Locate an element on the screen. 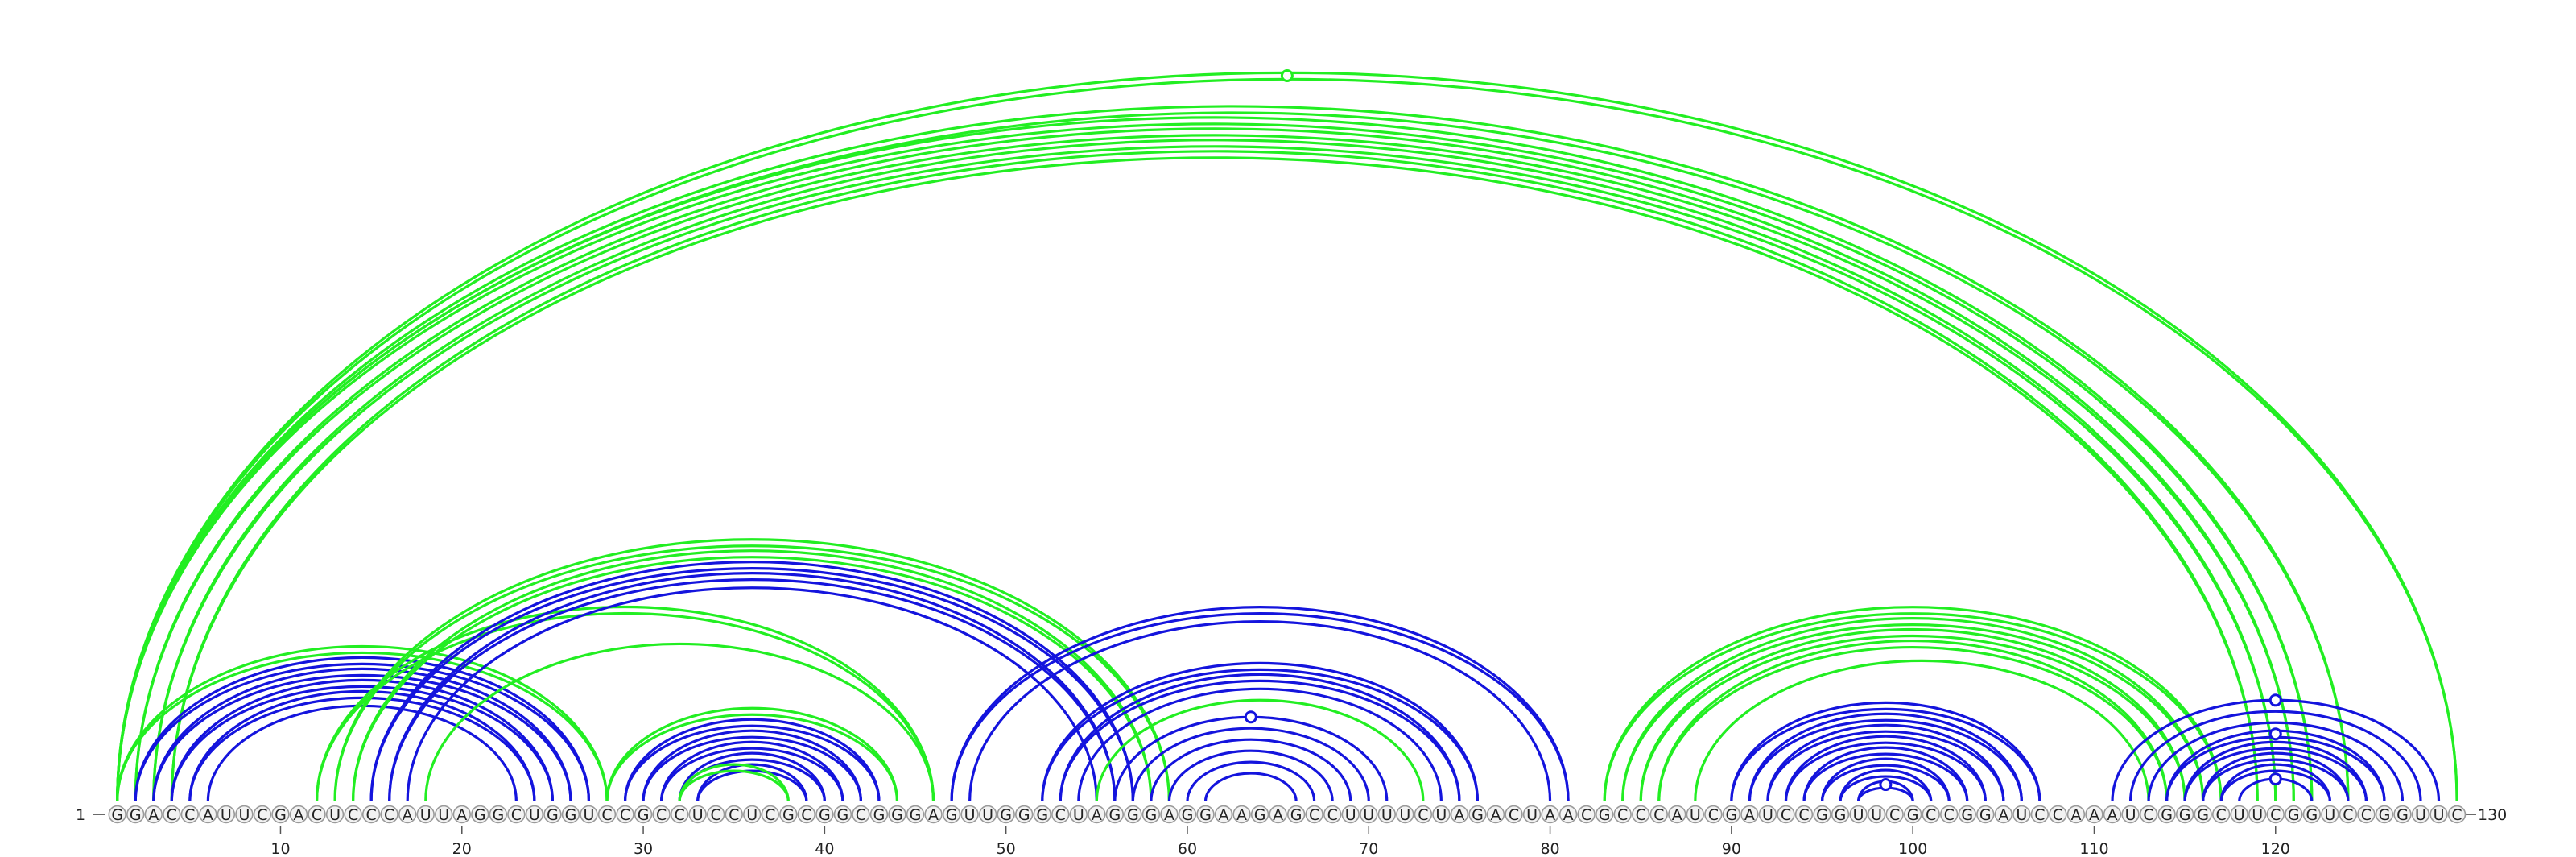 This screenshot has height=857, width=2576. start-label: 1 is located at coordinates (80, 815).